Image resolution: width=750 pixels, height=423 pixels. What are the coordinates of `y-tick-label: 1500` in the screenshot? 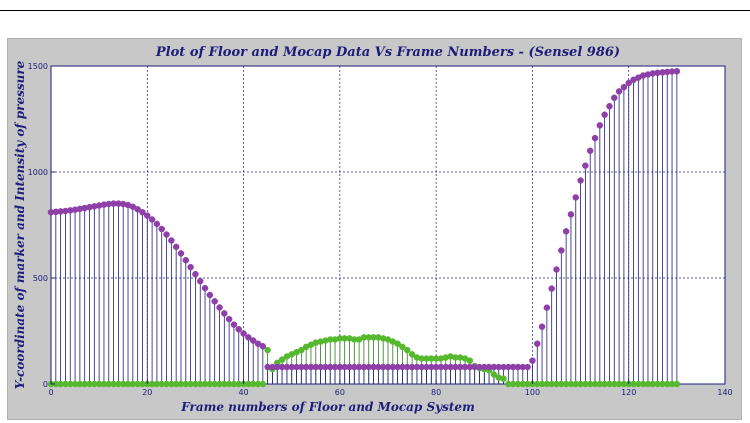 It's located at (38, 66).